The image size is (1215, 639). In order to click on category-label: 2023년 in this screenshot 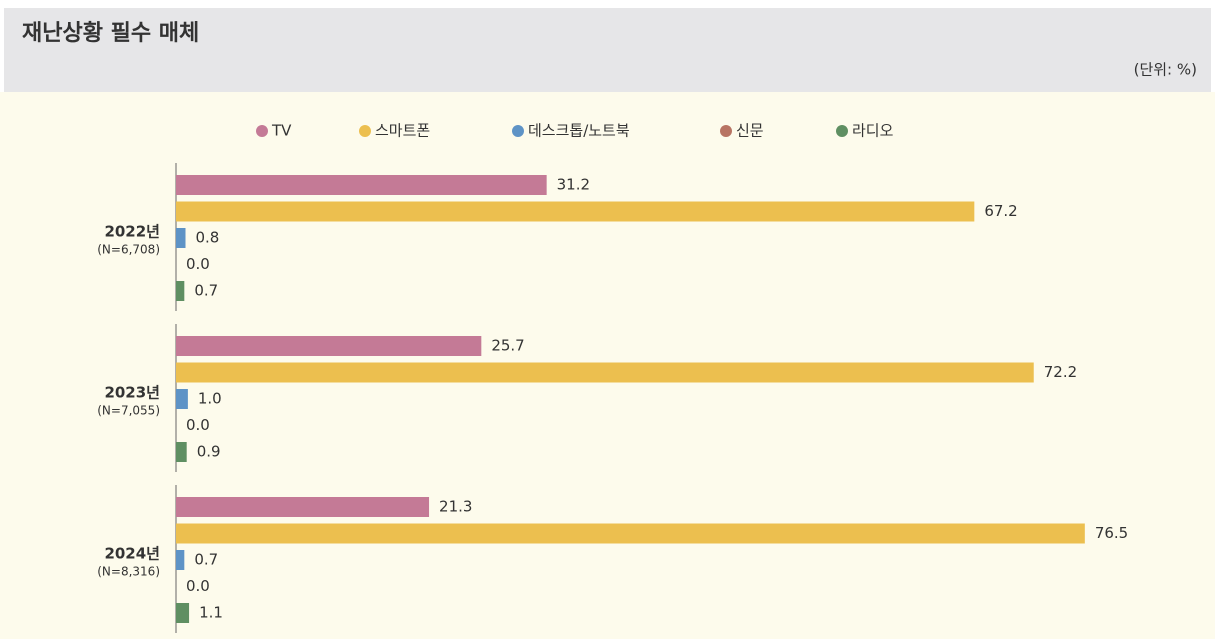, I will do `click(132, 393)`.